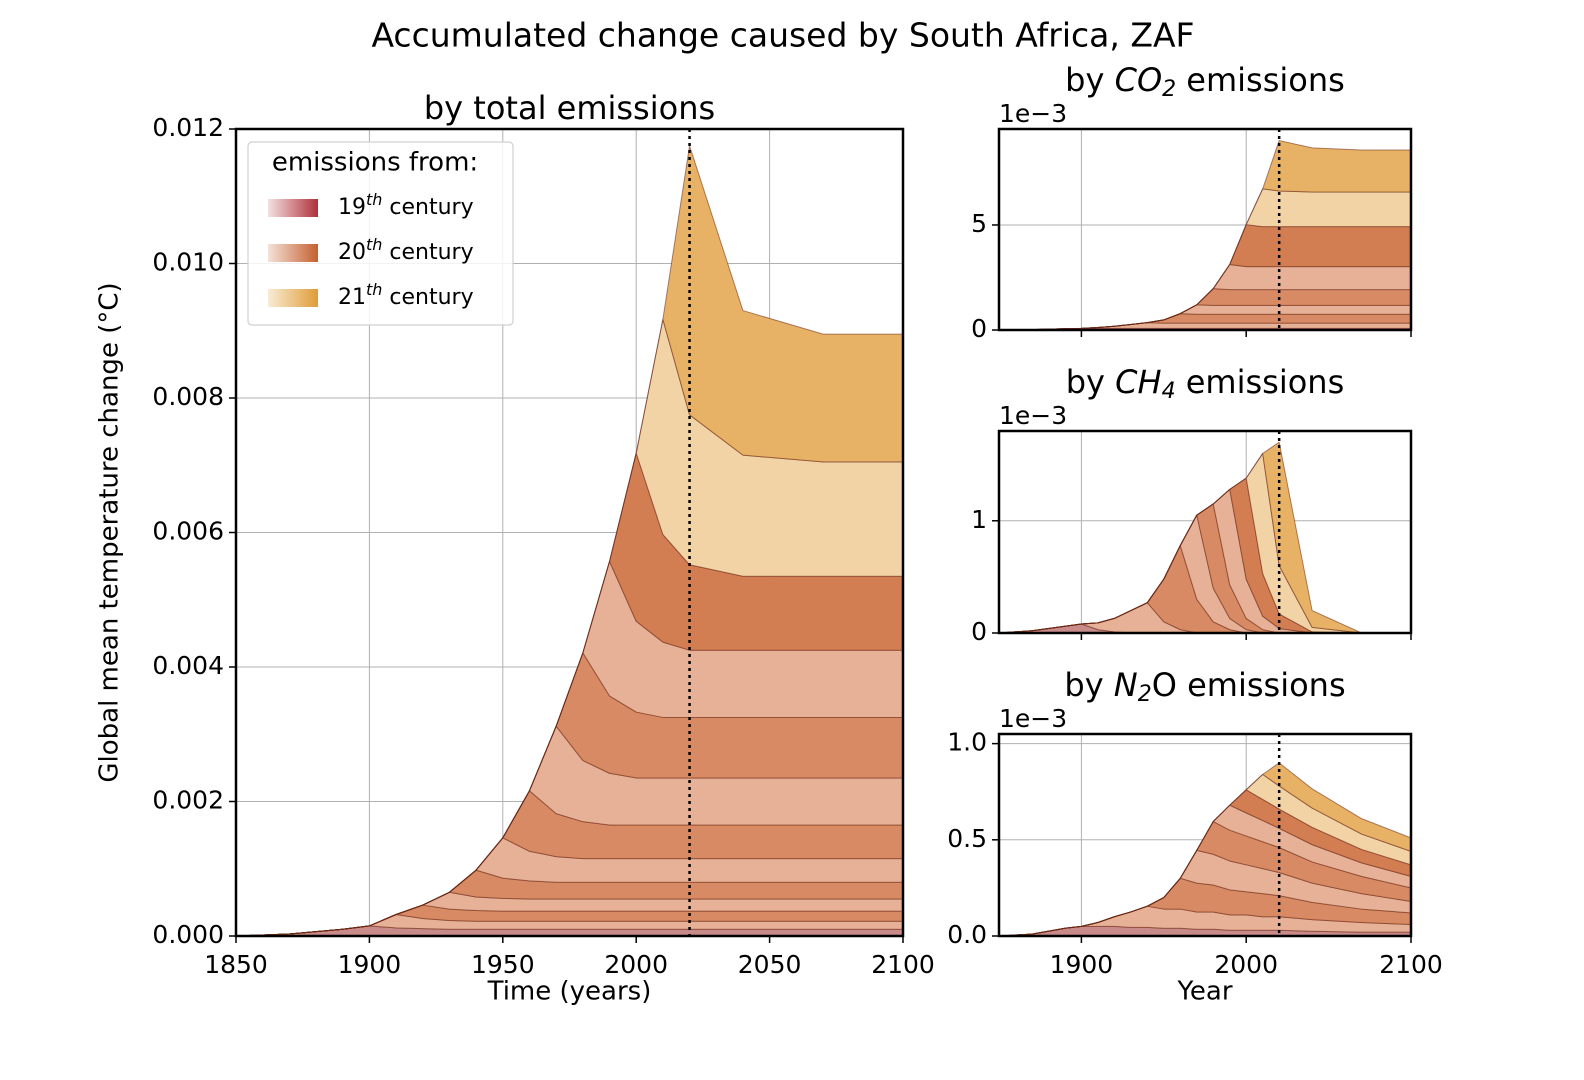 This screenshot has width=1584, height=1080. What do you see at coordinates (188, 934) in the screenshot?
I see `y-tick-label: 0.000` at bounding box center [188, 934].